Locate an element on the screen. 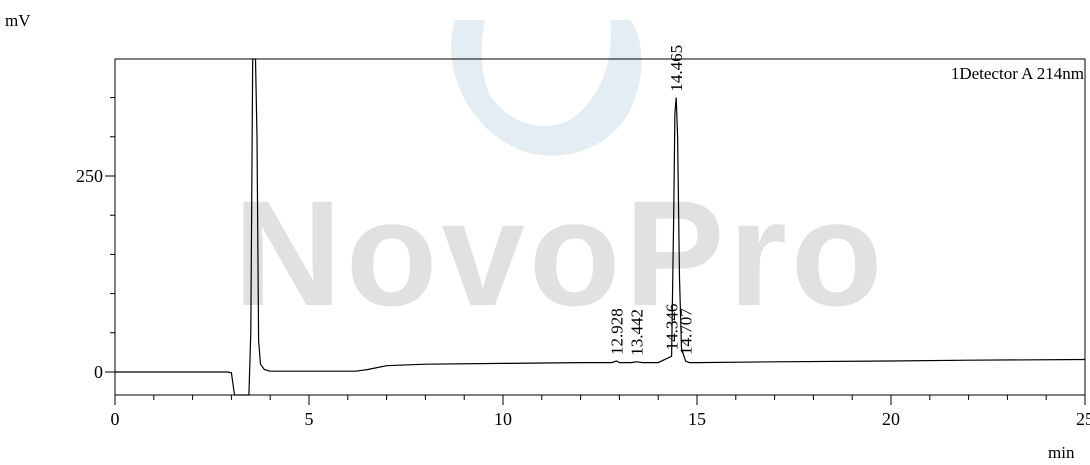  x-tick-label: 0 is located at coordinates (115, 419).